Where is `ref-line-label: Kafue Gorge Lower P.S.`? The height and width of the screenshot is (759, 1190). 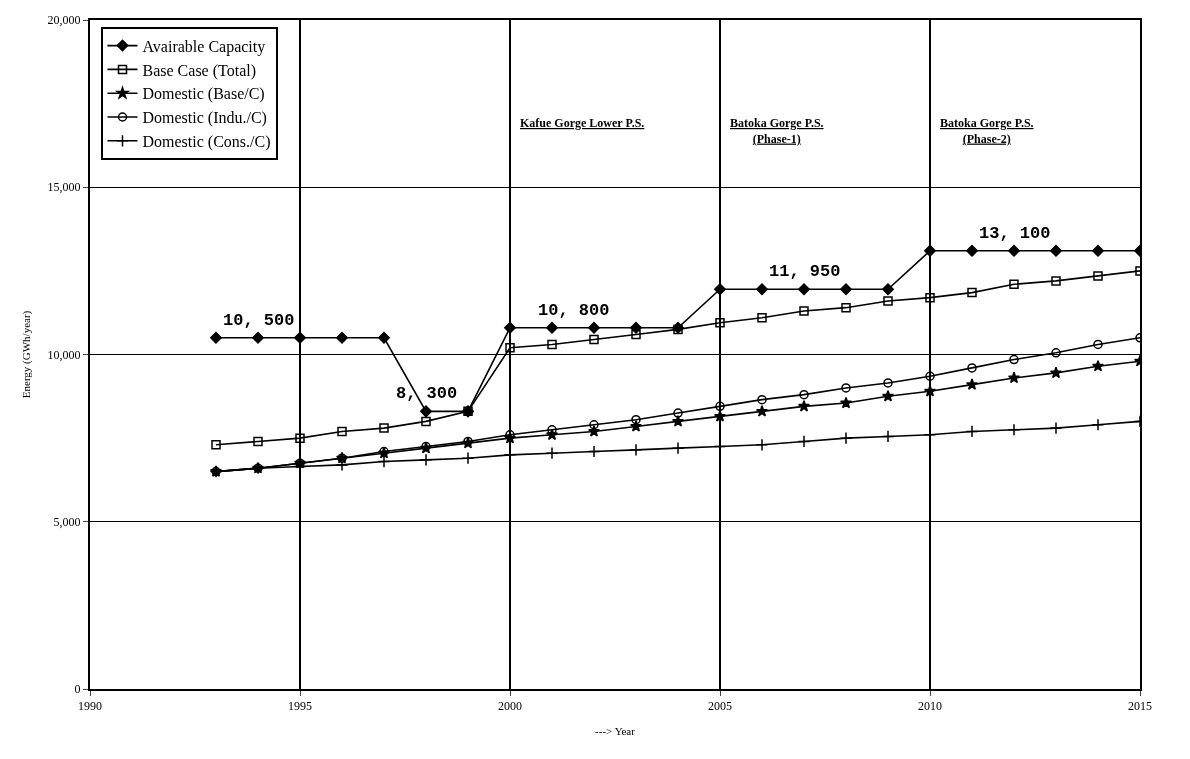
ref-line-label: Kafue Gorge Lower P.S. is located at coordinates (582, 123).